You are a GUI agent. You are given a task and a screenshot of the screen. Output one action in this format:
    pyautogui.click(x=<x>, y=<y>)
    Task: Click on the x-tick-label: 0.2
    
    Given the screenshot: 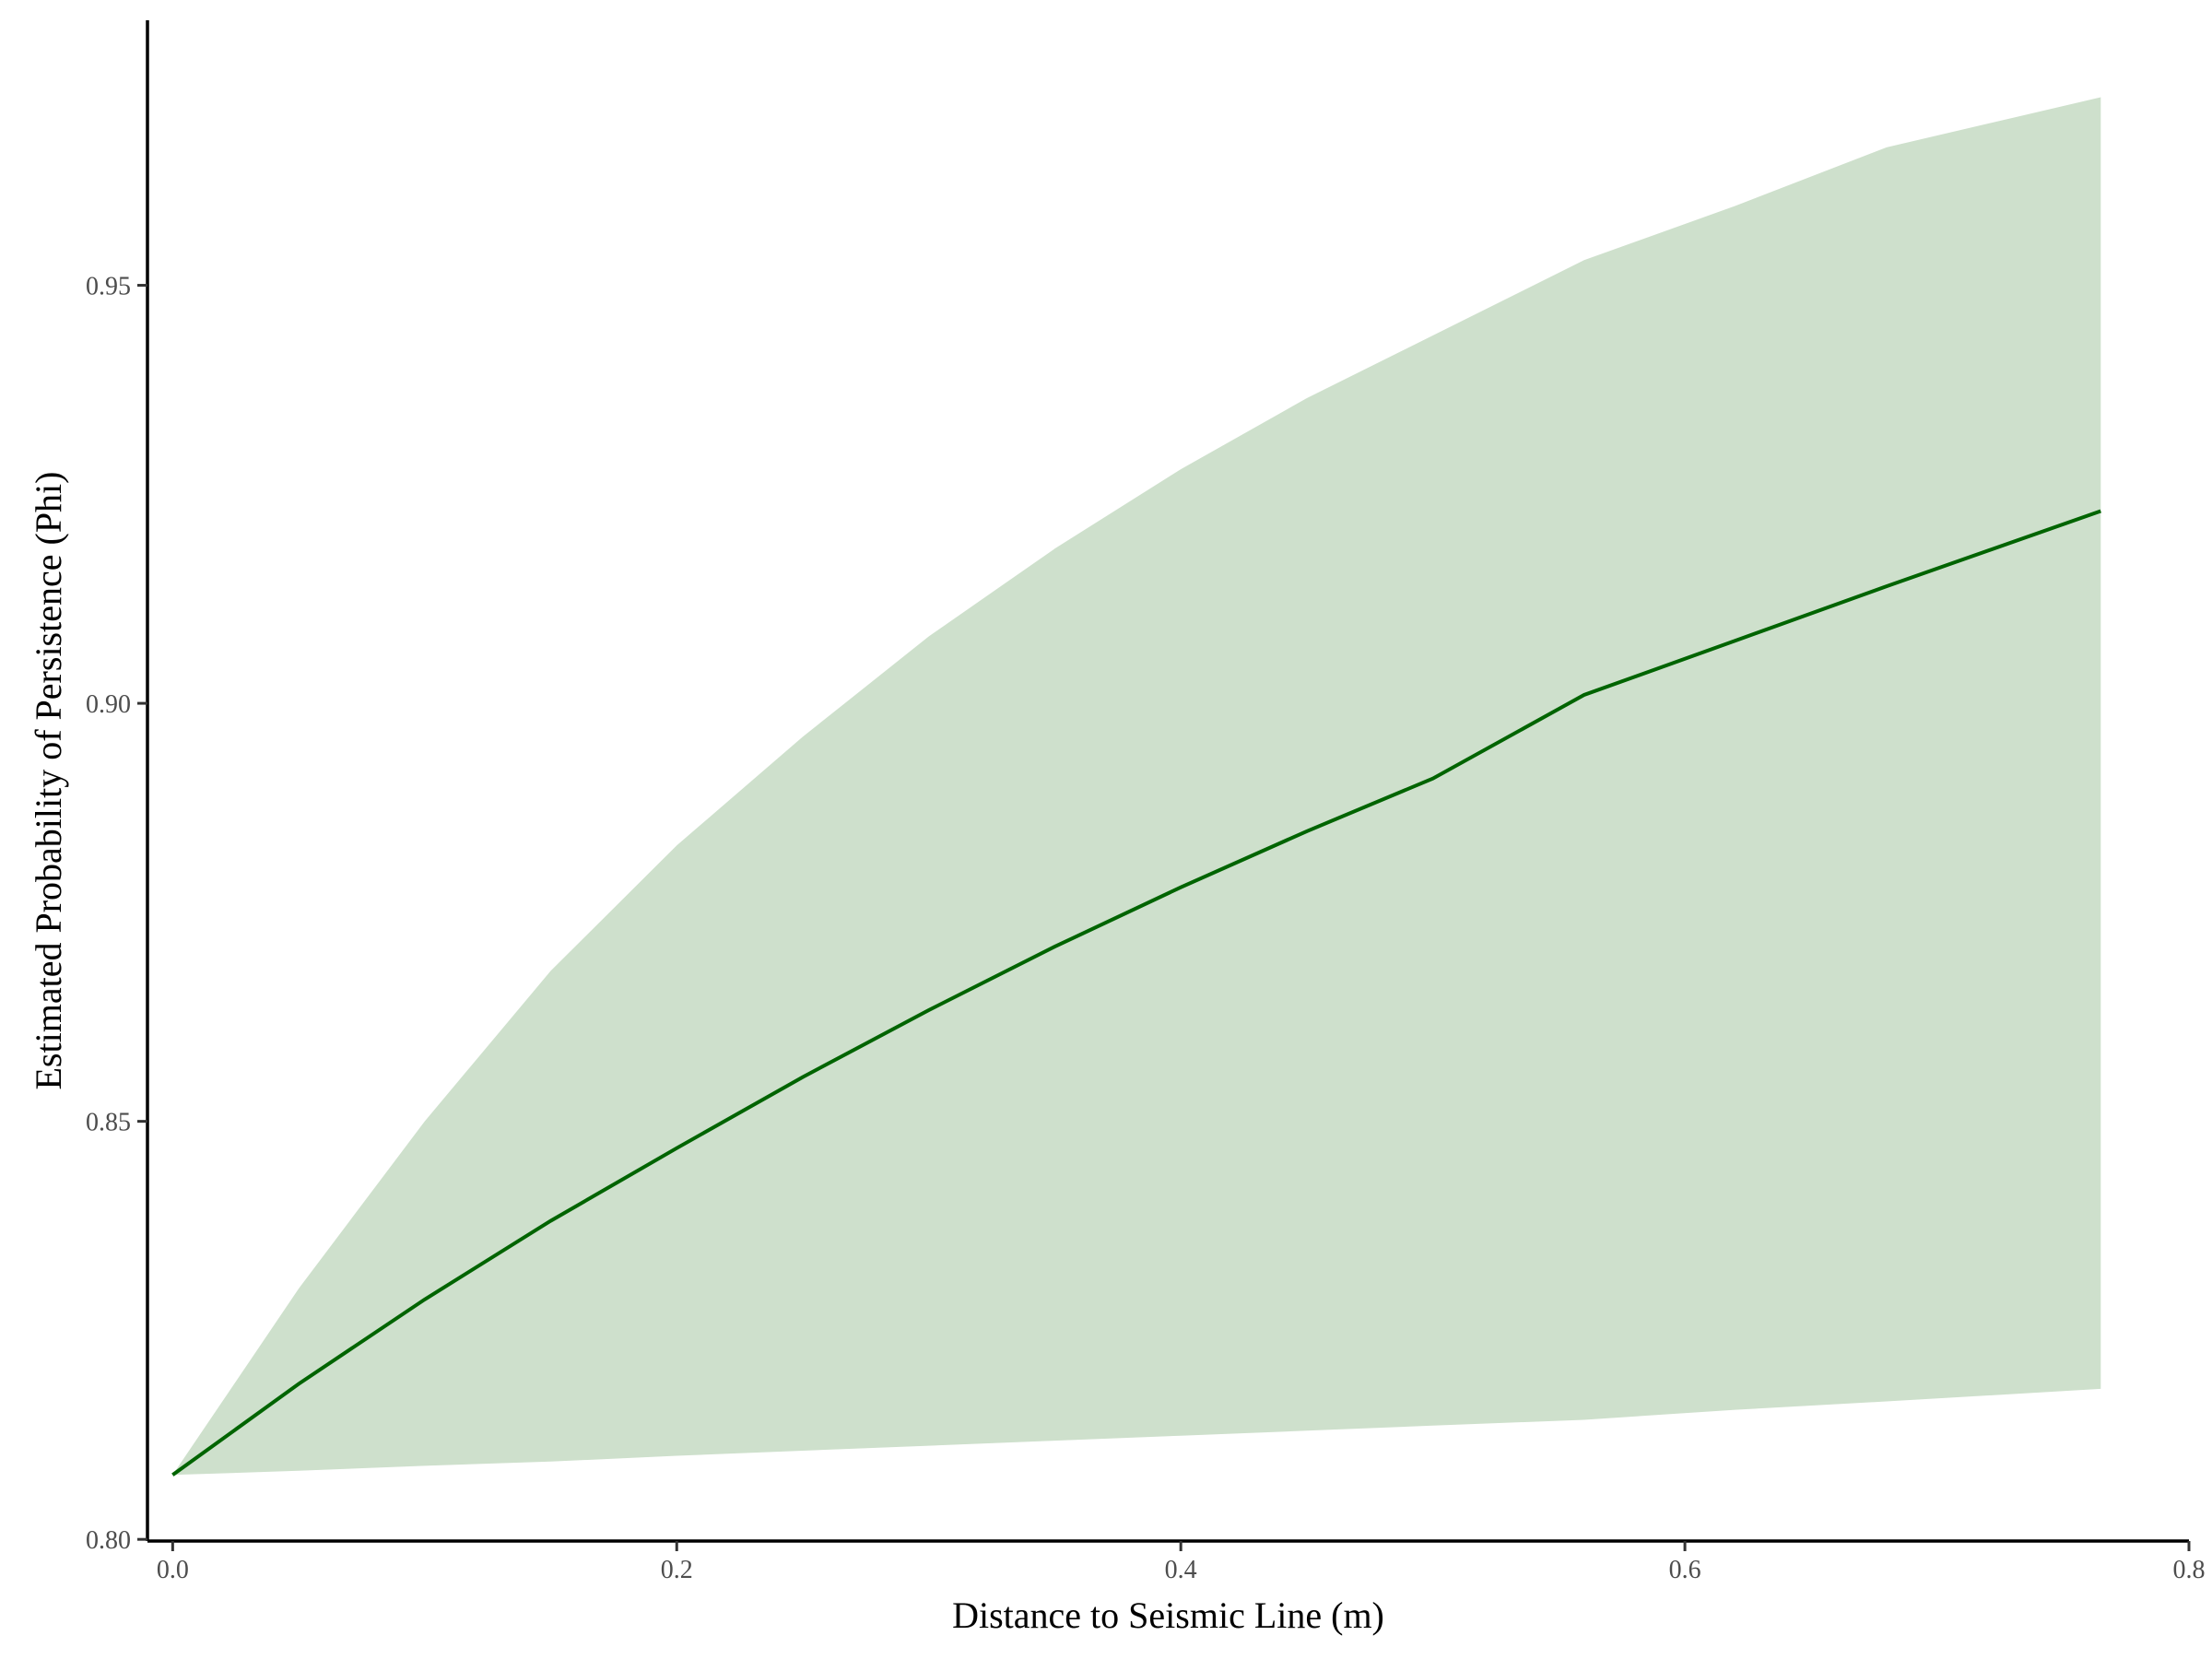 What is the action you would take?
    pyautogui.click(x=677, y=1570)
    